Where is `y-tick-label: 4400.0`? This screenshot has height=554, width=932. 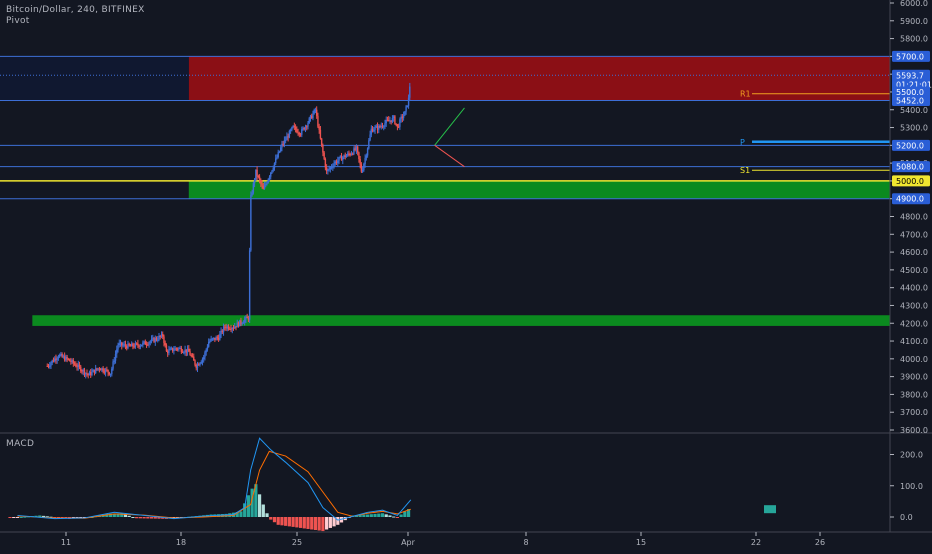
y-tick-label: 4400.0 is located at coordinates (914, 288).